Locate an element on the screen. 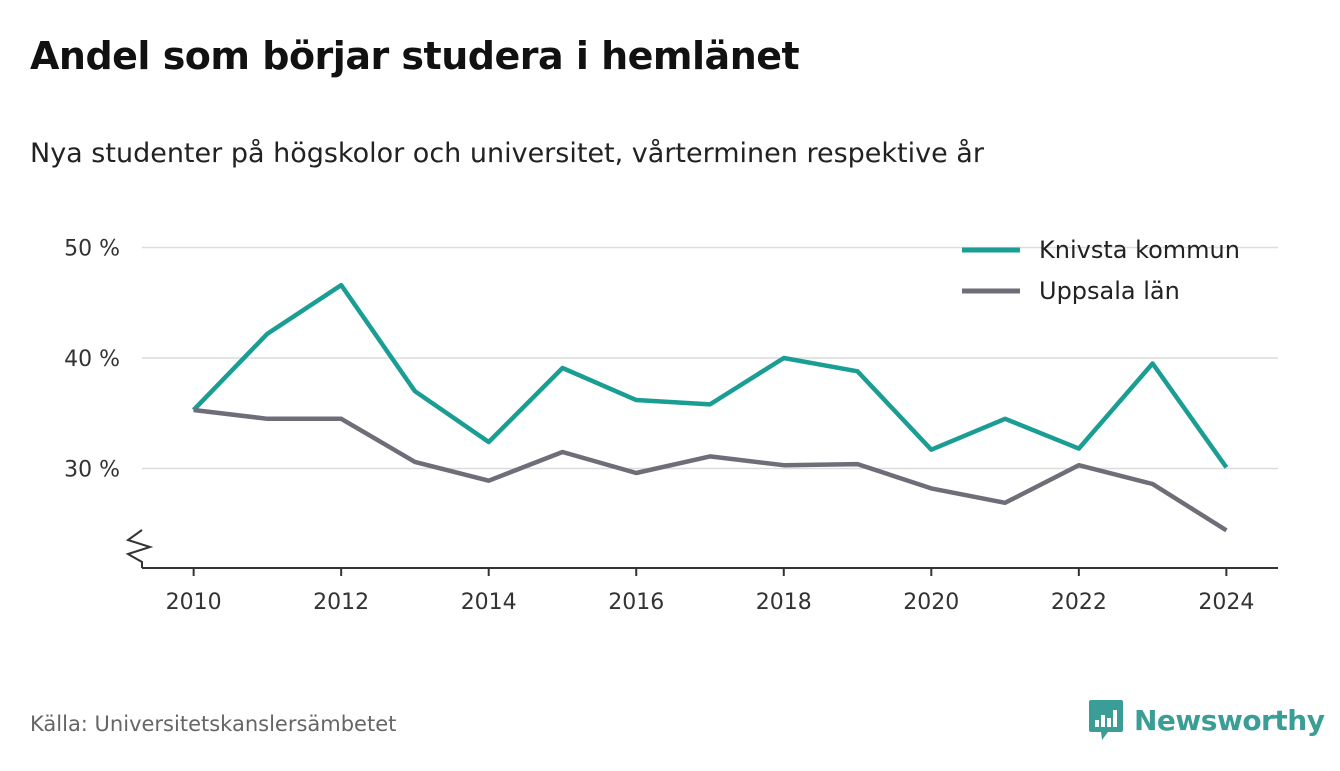 This screenshot has width=1340, height=771. brand-logo: Newsworthy is located at coordinates (1206, 720).